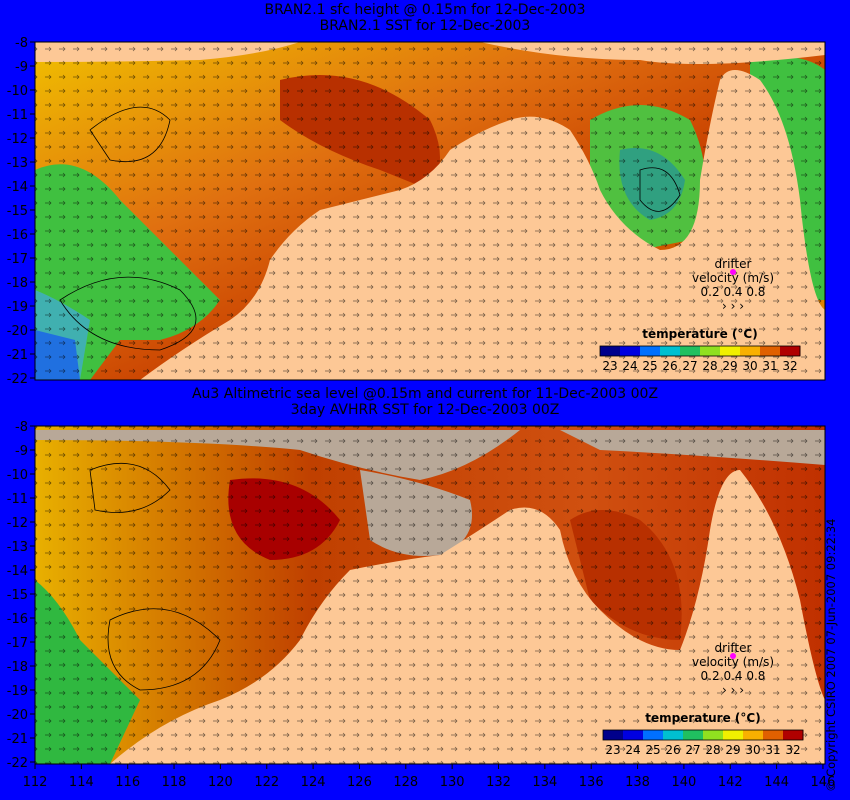  I want to click on bottom-contour, so click(130, 488).